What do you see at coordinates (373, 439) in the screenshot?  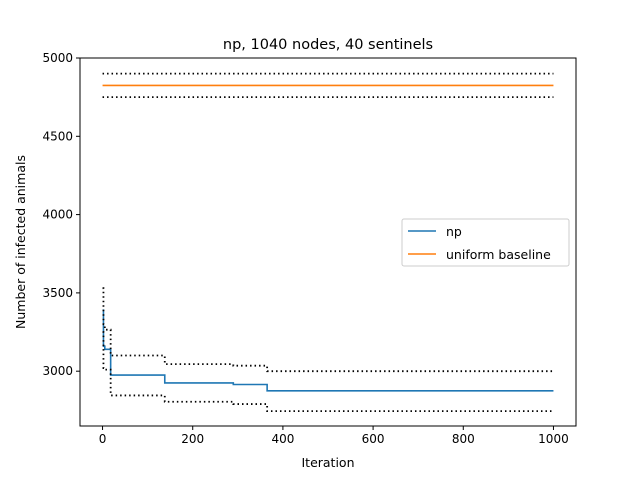 I see `x-tick-label-600: 600` at bounding box center [373, 439].